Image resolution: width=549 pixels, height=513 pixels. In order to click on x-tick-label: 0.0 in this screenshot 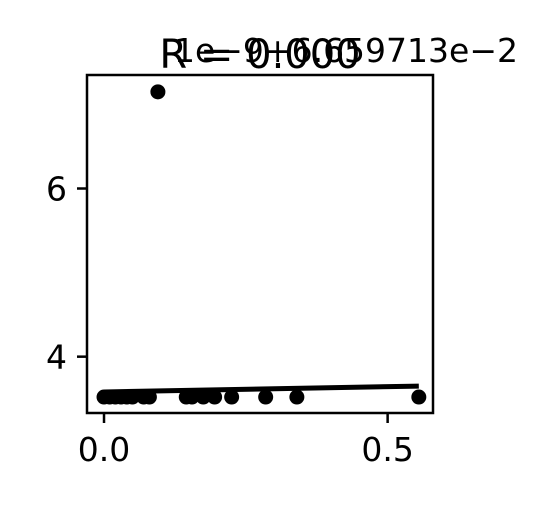, I will do `click(104, 449)`.